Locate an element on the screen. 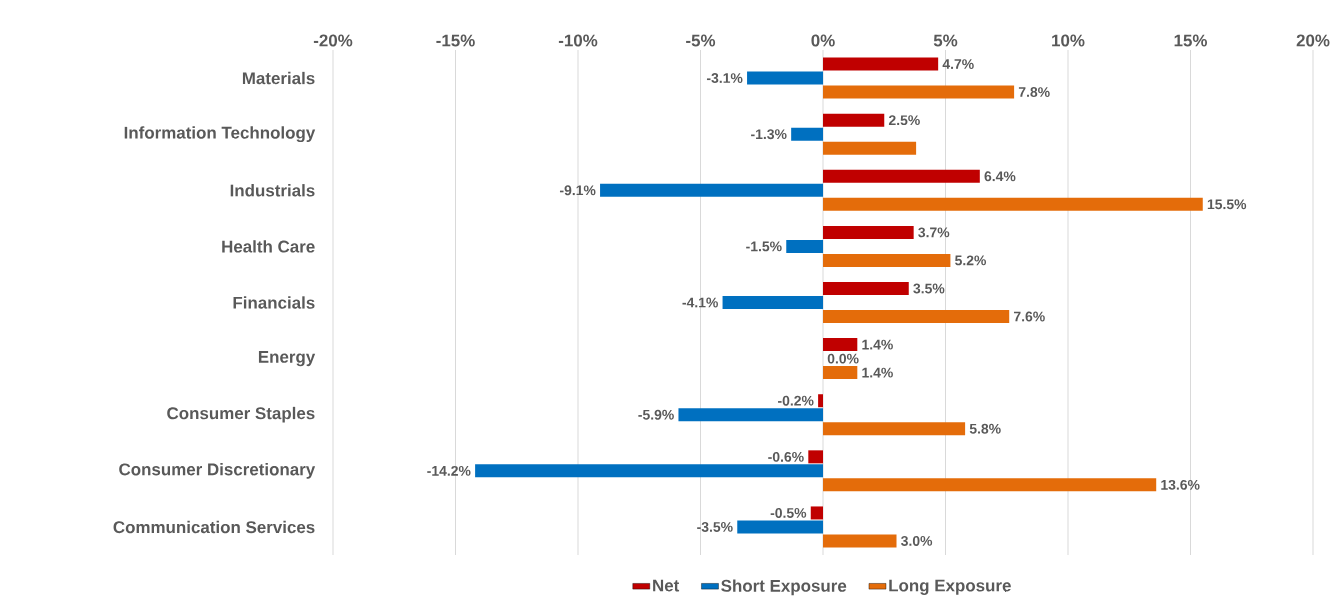  legend-label: Net is located at coordinates (666, 585).